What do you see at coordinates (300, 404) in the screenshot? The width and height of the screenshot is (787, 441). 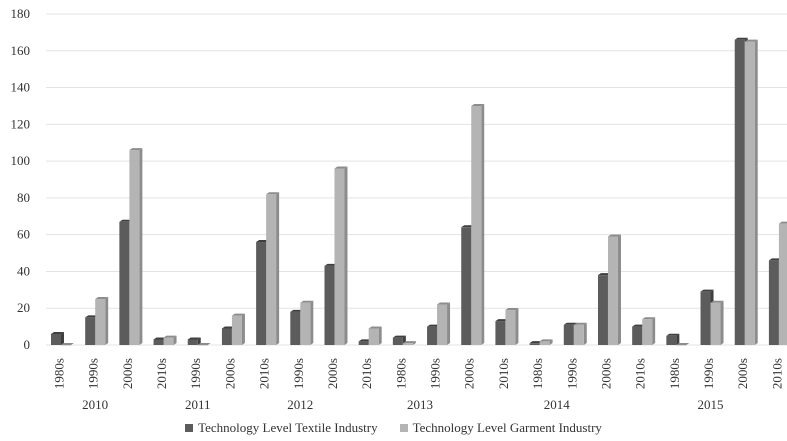 I see `x-group-label: 2012` at bounding box center [300, 404].